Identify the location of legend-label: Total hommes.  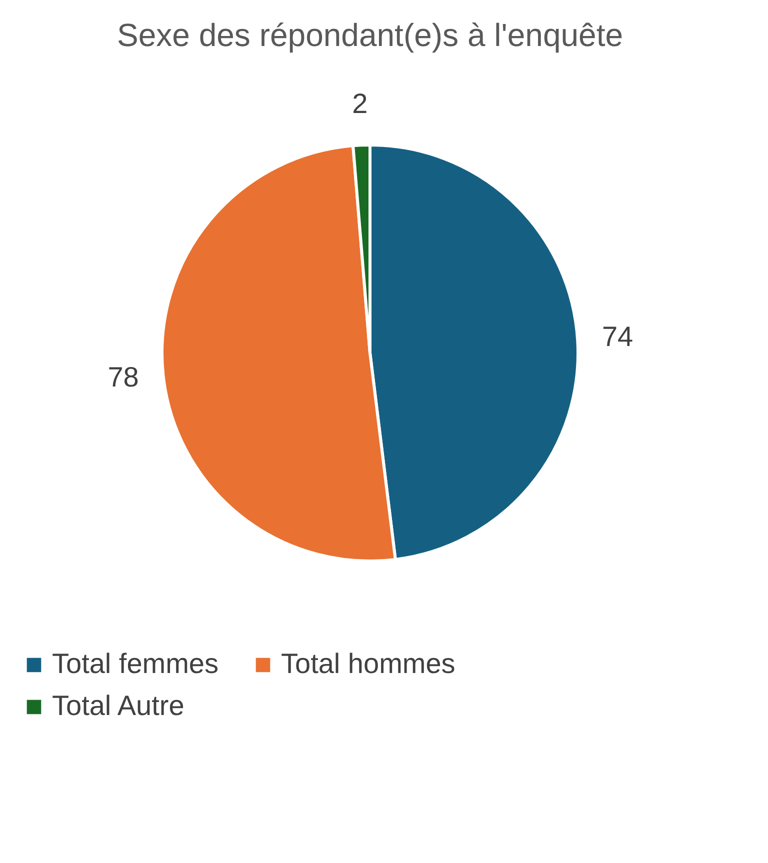
(368, 663).